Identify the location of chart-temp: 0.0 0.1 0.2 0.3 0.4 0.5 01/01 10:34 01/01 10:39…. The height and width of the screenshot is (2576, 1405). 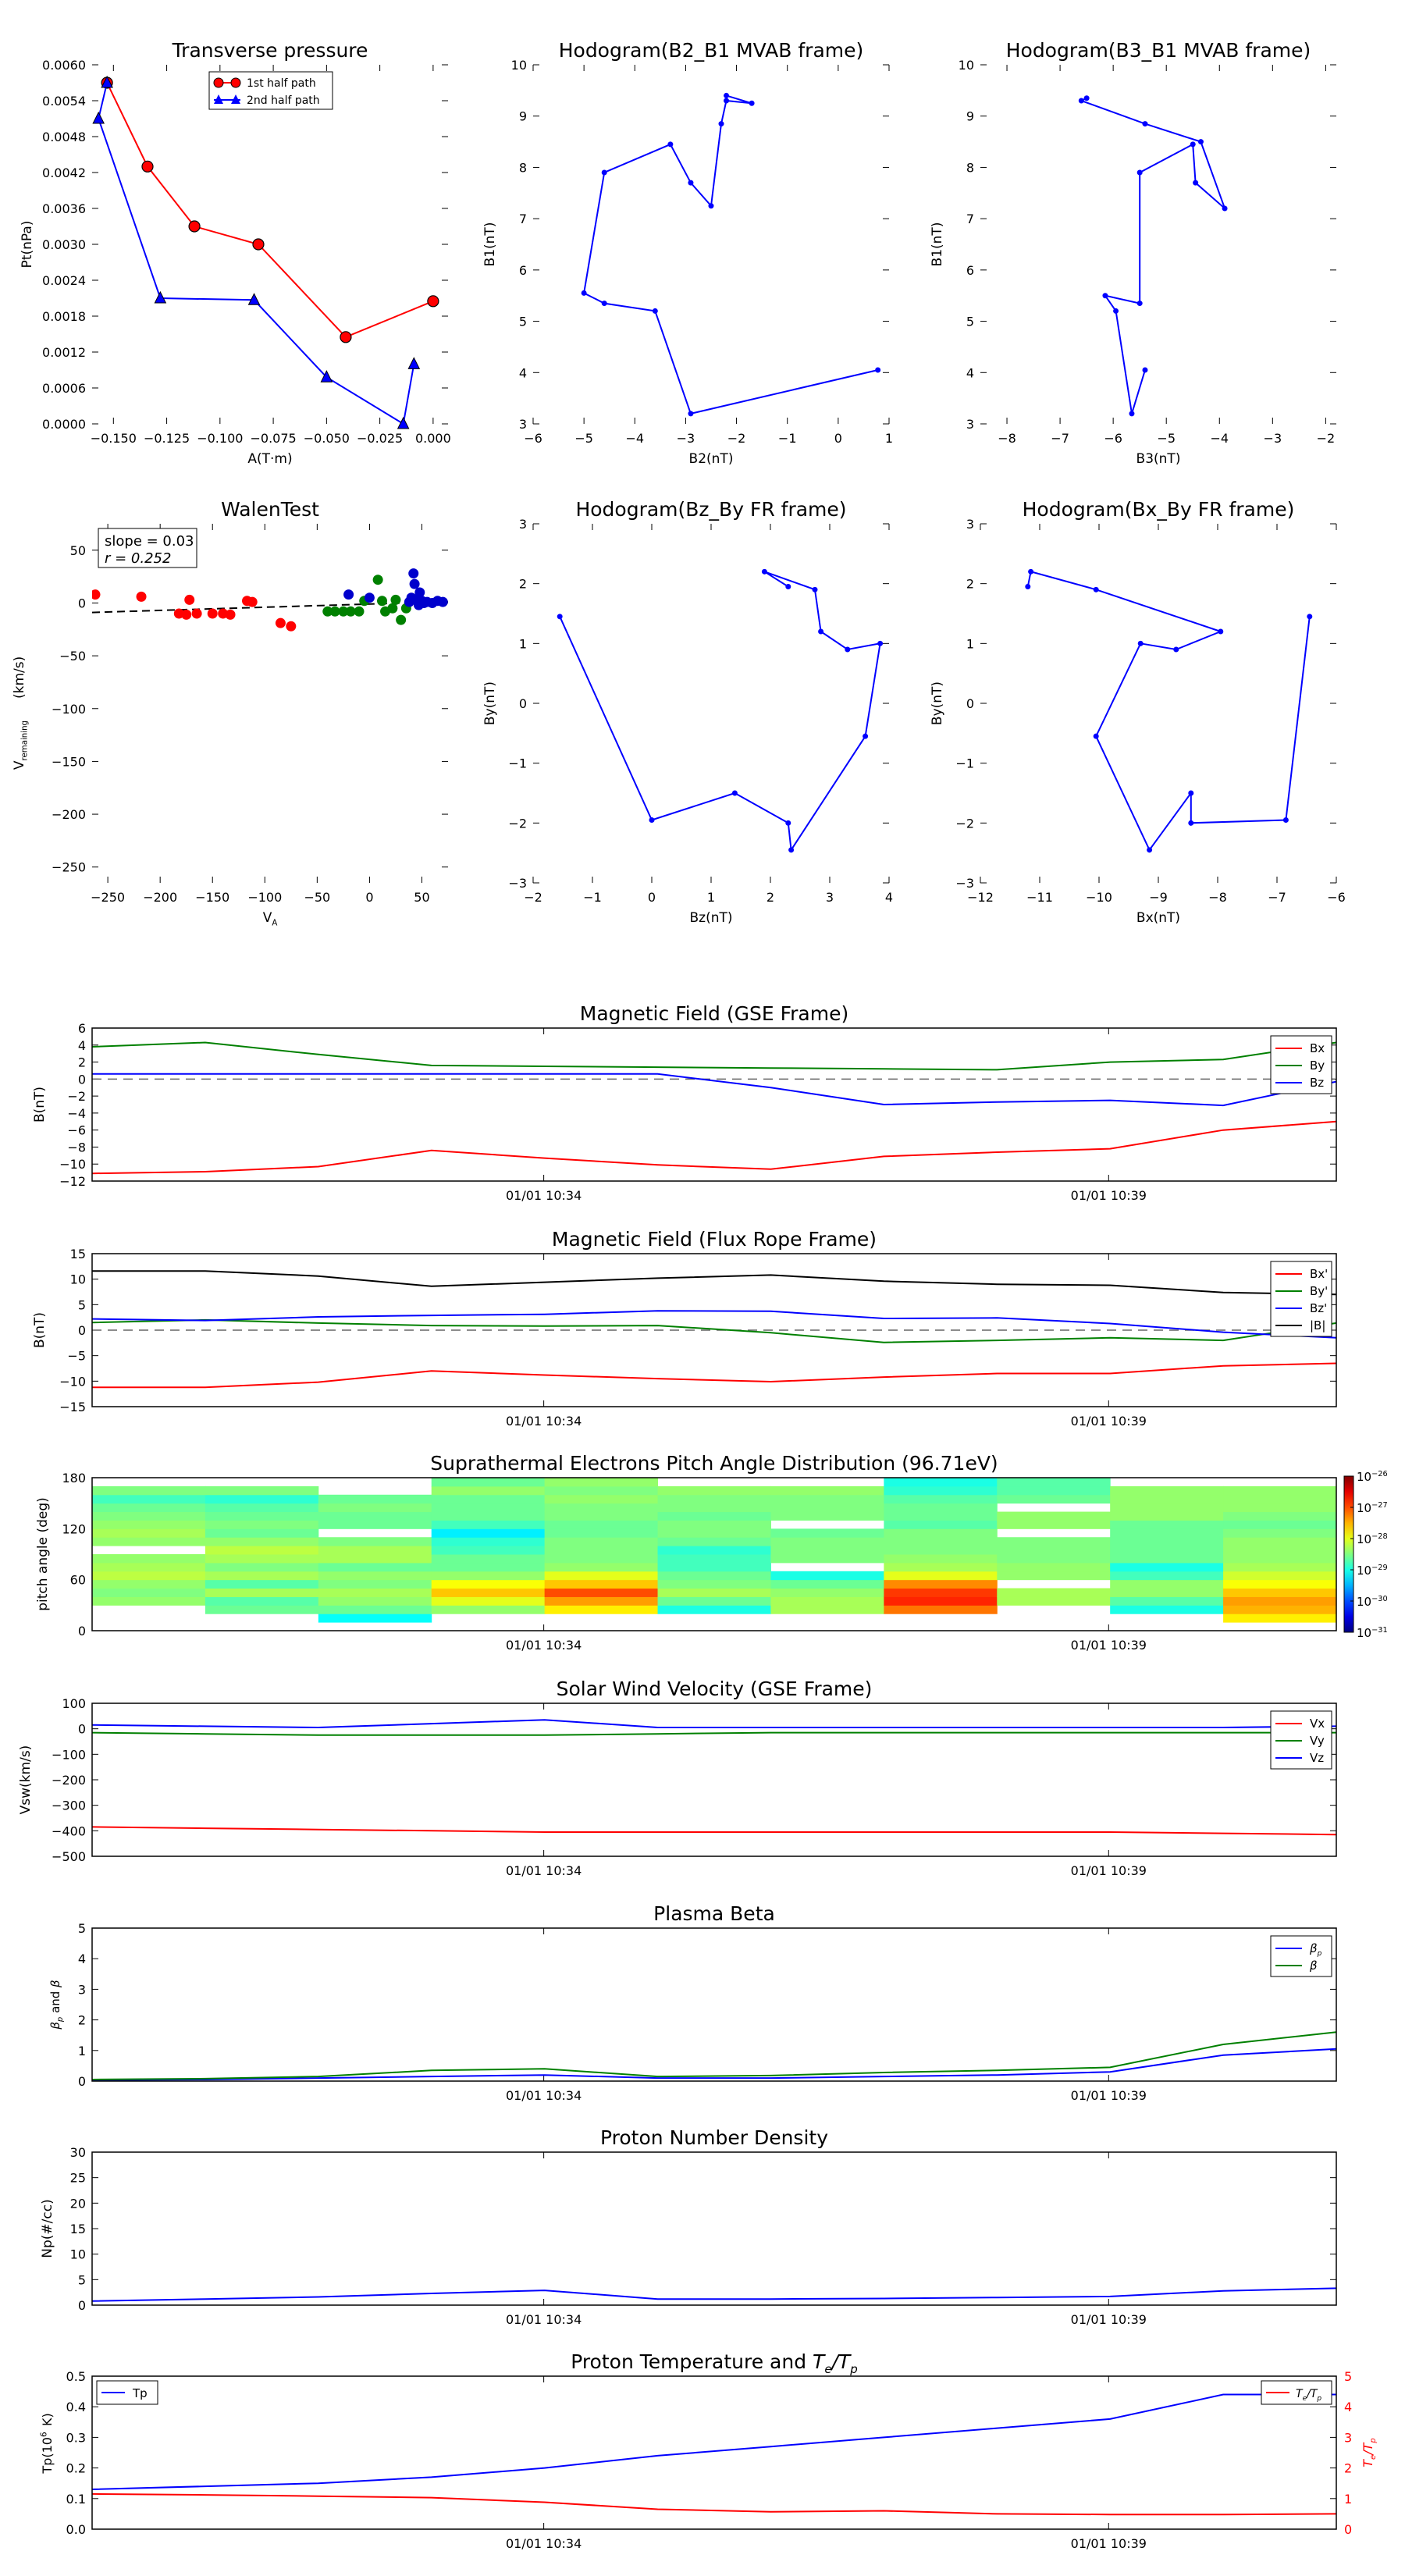
(709, 2450).